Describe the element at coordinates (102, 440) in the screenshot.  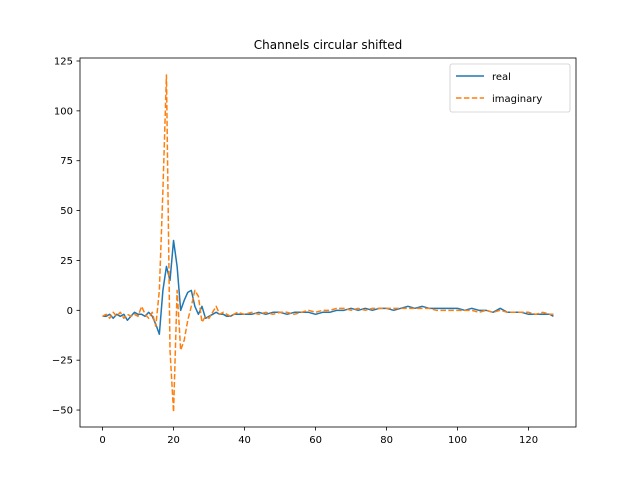
I see `x-tick-label: 0` at that location.